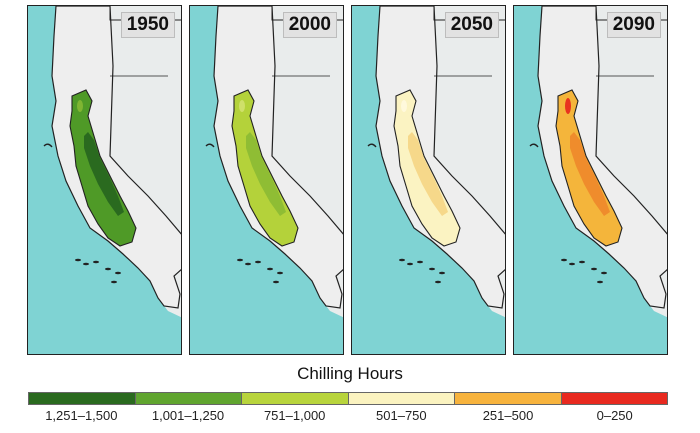 The image size is (700, 433). Describe the element at coordinates (401, 415) in the screenshot. I see `legend-label: 501–750` at that location.